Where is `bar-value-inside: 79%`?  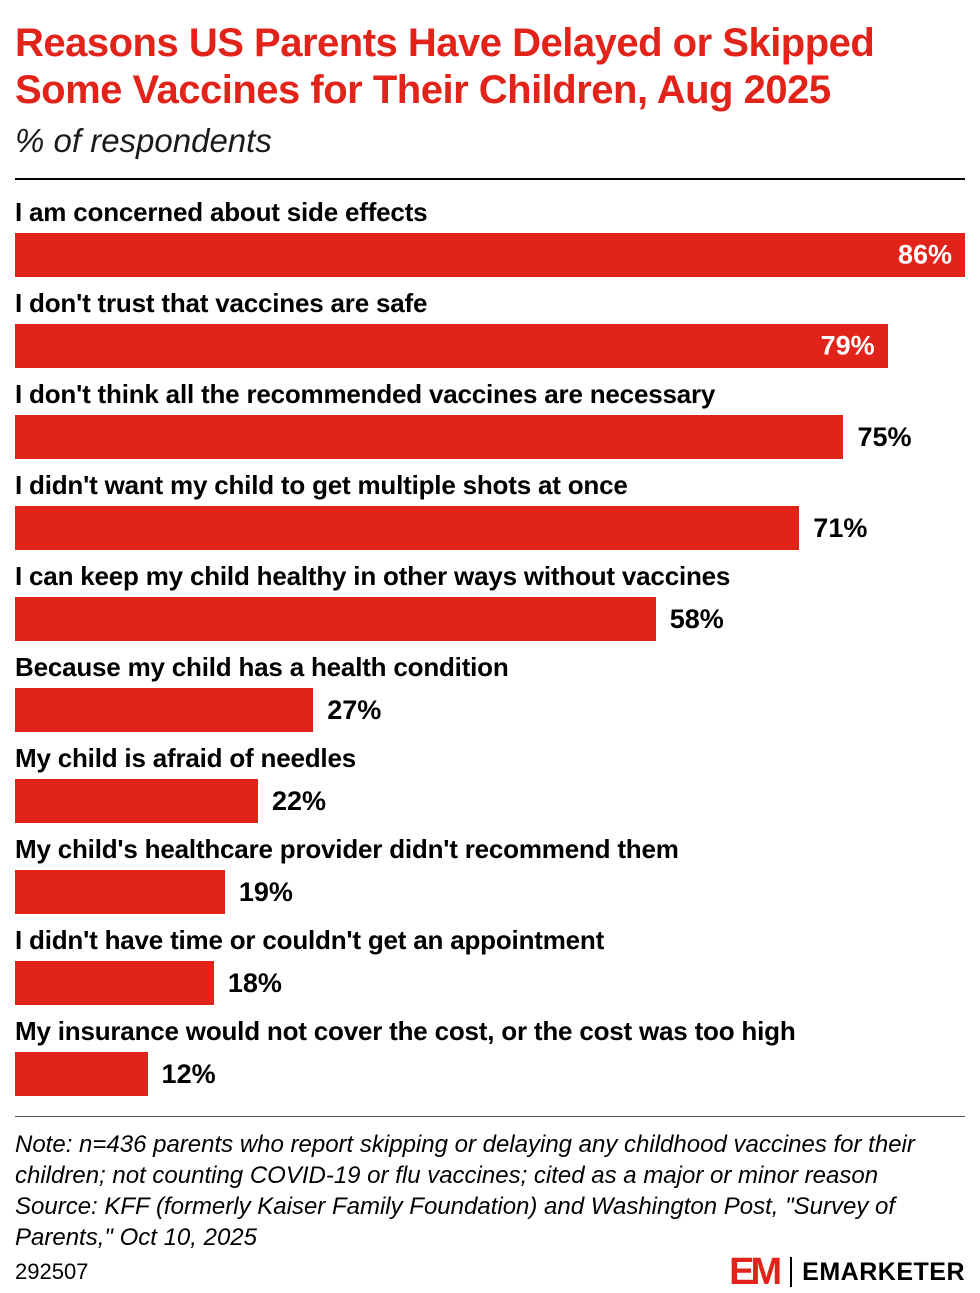 bar-value-inside: 79% is located at coordinates (847, 345).